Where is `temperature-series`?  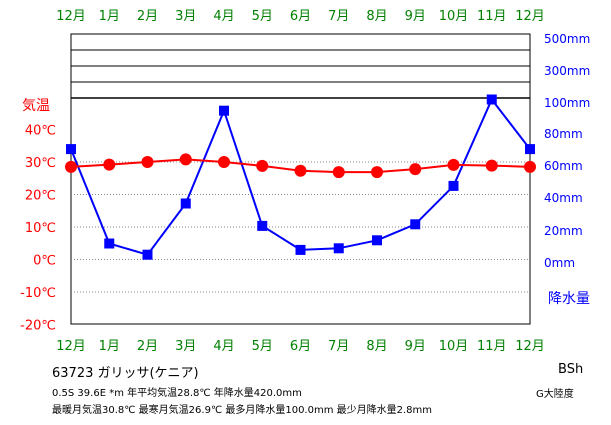 temperature-series is located at coordinates (300, 166).